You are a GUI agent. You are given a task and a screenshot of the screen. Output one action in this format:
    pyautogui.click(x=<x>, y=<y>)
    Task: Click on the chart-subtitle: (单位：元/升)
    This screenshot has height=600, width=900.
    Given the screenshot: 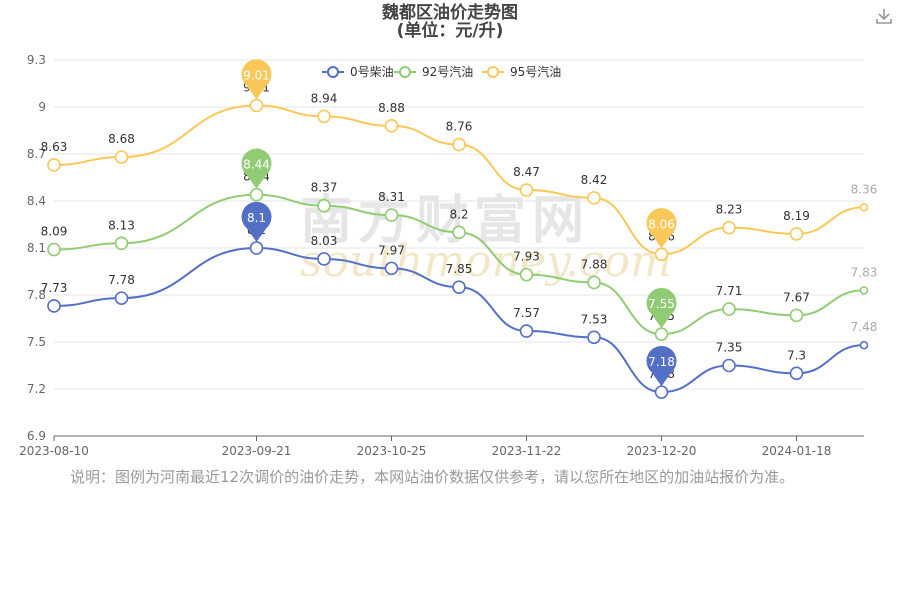 What is the action you would take?
    pyautogui.click(x=450, y=31)
    